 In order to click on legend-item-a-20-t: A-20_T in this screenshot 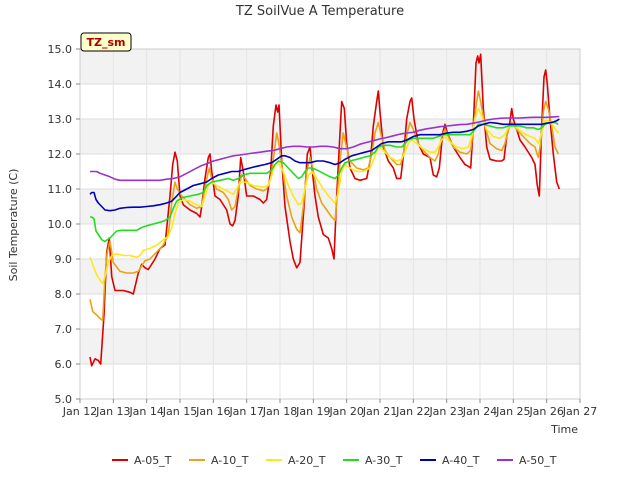, I will do `click(296, 460)`.